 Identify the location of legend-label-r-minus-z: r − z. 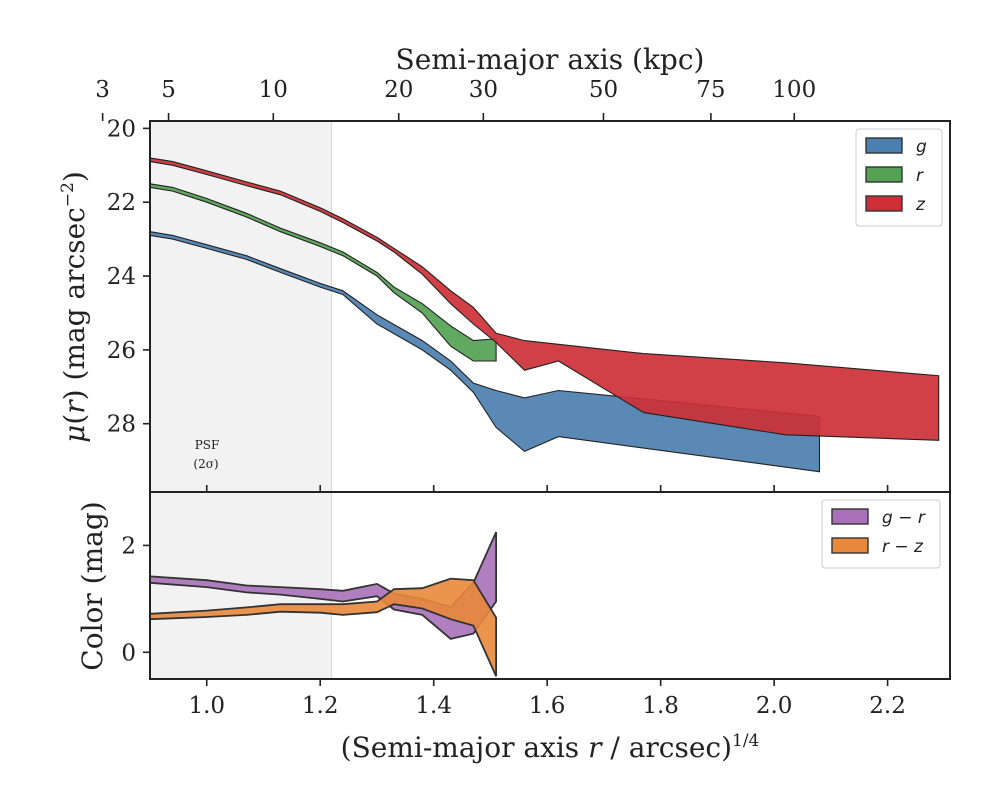
(903, 547).